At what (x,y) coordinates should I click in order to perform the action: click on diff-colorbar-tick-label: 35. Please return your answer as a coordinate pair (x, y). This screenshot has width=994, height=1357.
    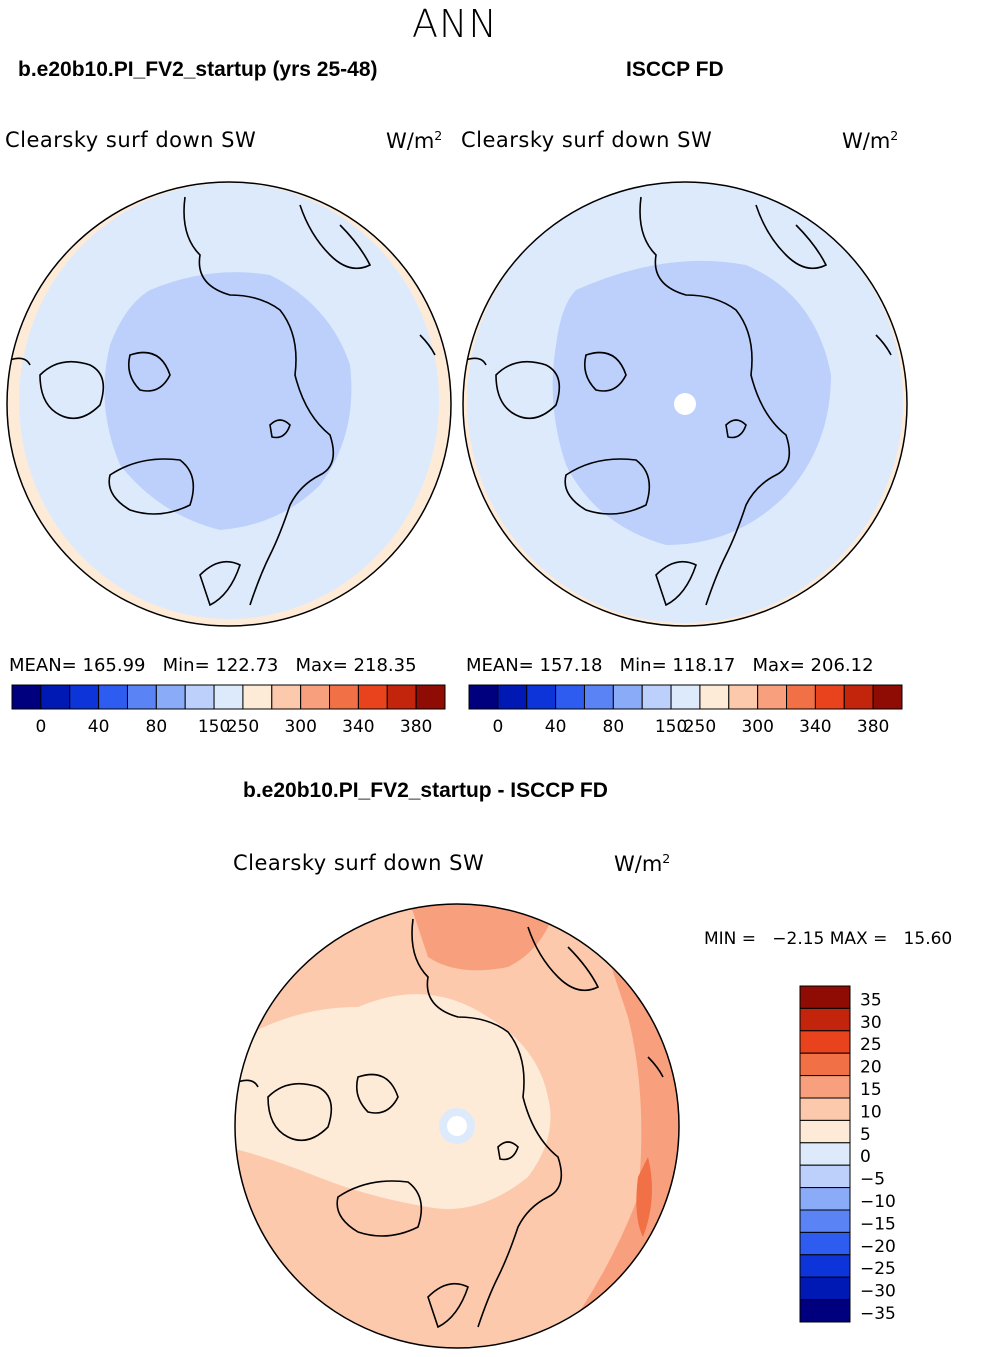
    Looking at the image, I should click on (871, 1000).